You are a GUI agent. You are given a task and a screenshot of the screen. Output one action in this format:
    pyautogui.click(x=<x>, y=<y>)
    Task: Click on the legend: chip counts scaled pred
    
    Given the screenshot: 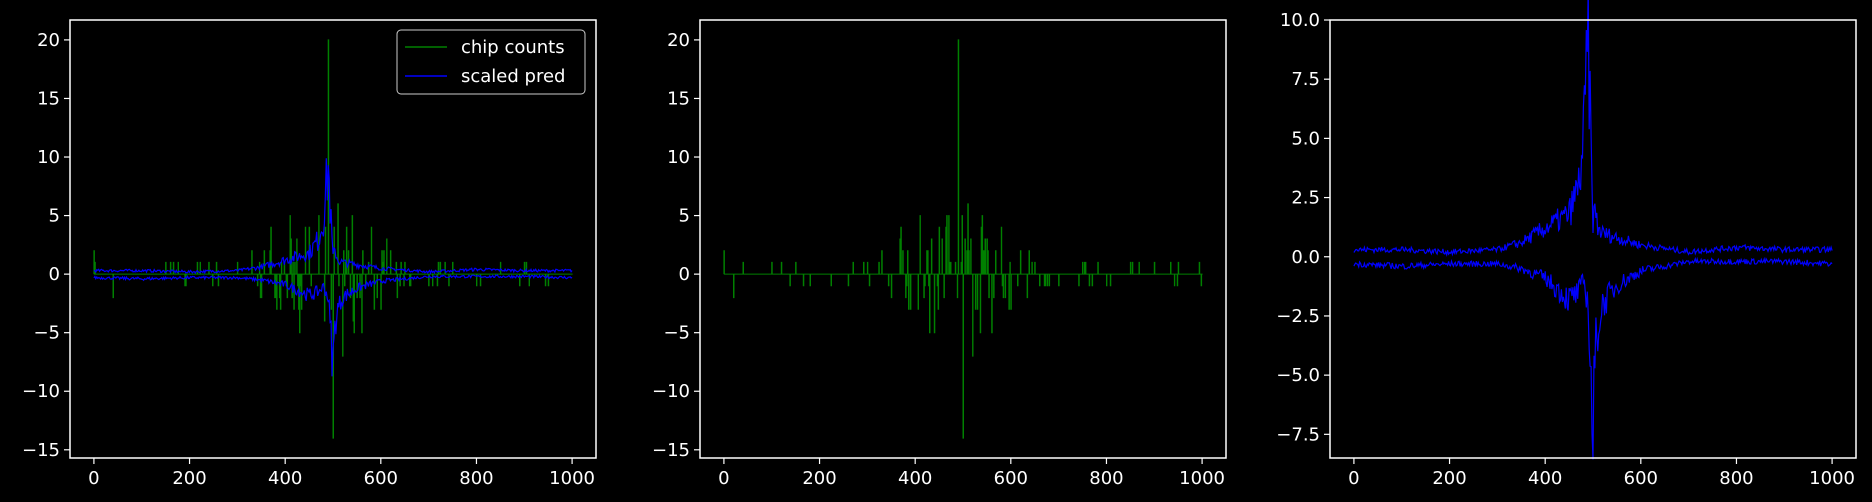 What is the action you would take?
    pyautogui.click(x=491, y=62)
    